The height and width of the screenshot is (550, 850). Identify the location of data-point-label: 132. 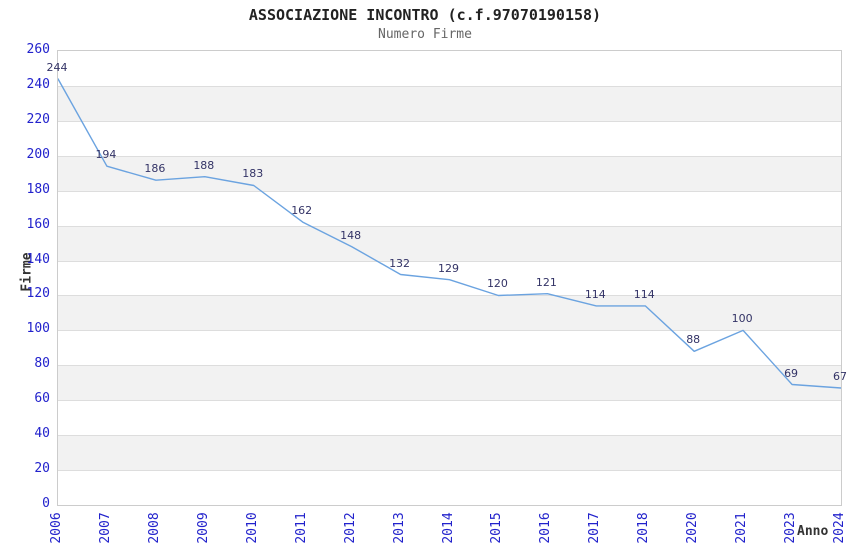
(400, 263).